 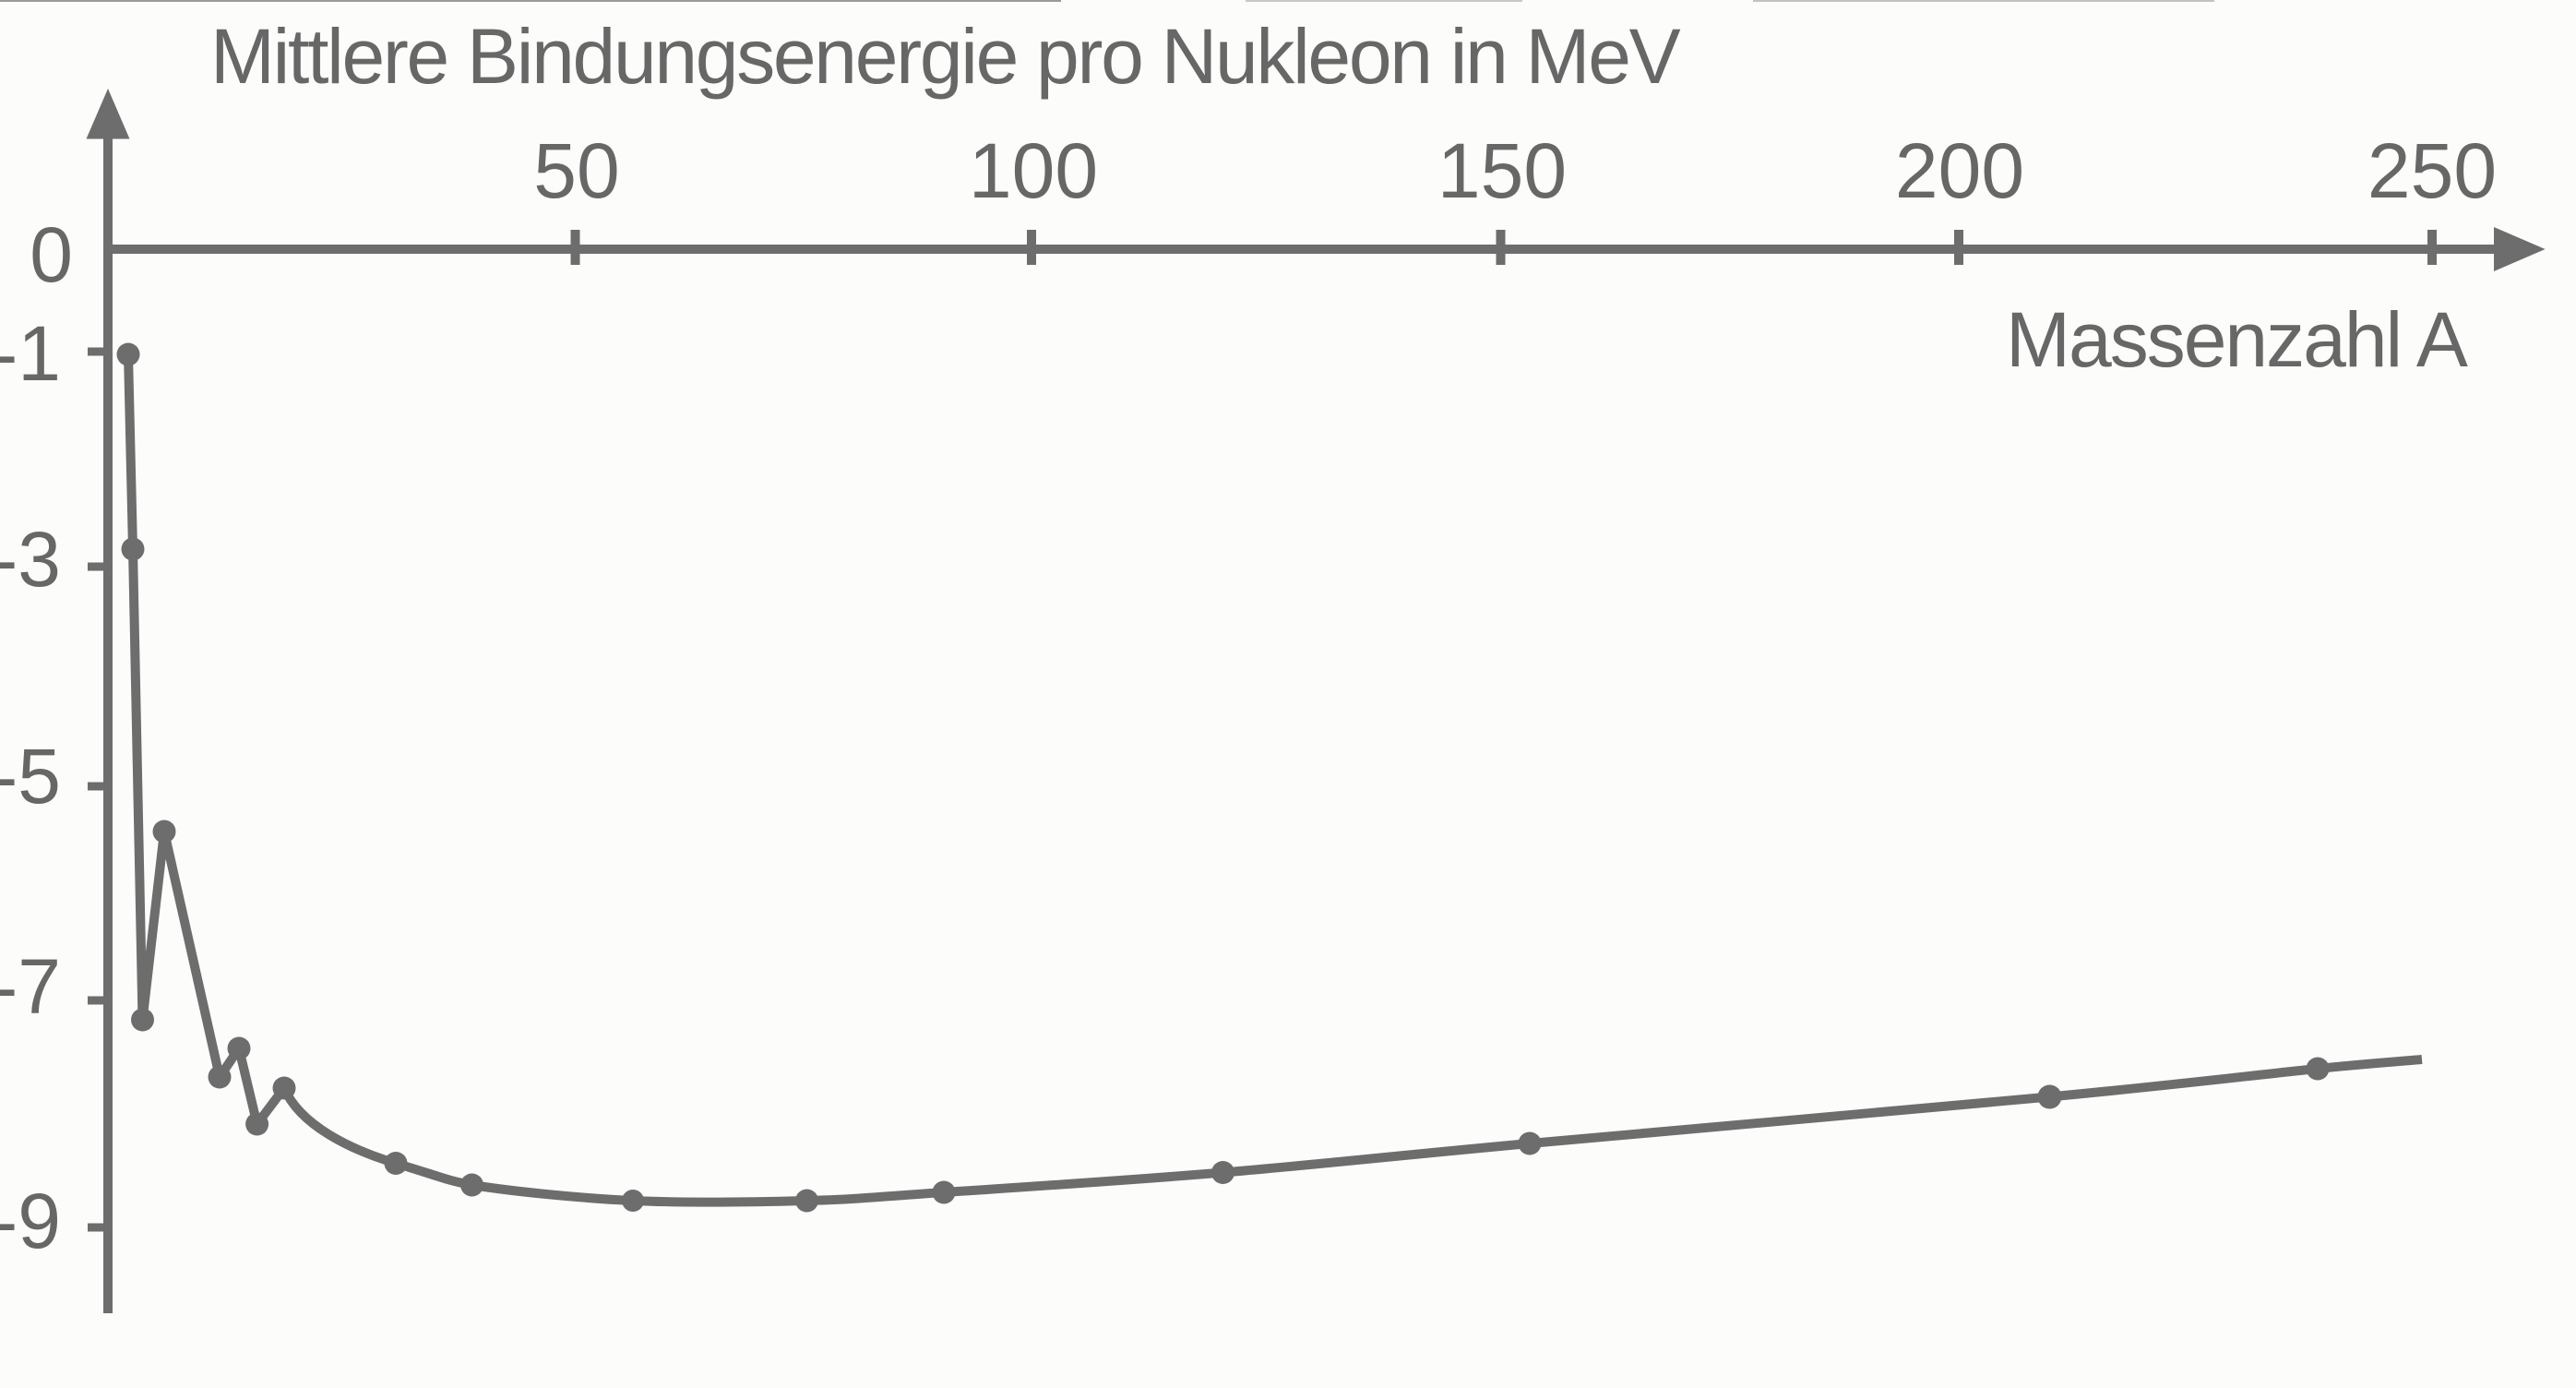 What do you see at coordinates (30, 986) in the screenshot?
I see `svg-text: -7` at bounding box center [30, 986].